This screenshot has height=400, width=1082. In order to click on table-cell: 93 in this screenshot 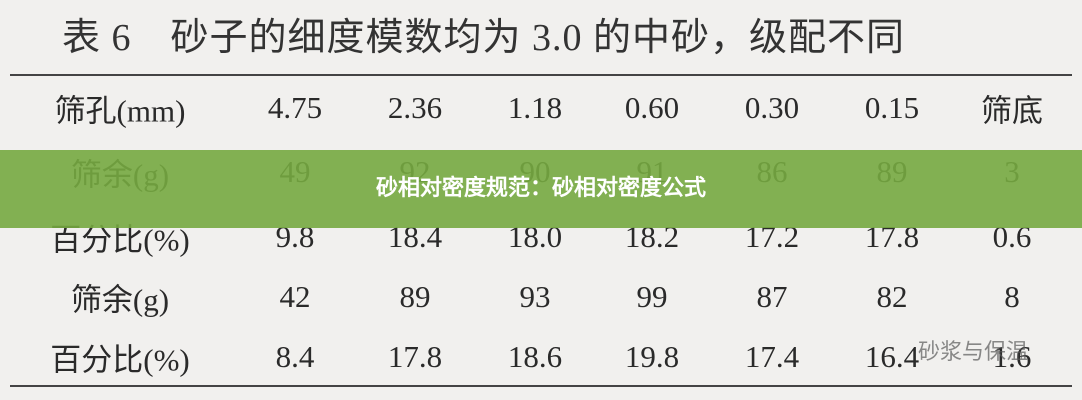, I will do `click(535, 296)`.